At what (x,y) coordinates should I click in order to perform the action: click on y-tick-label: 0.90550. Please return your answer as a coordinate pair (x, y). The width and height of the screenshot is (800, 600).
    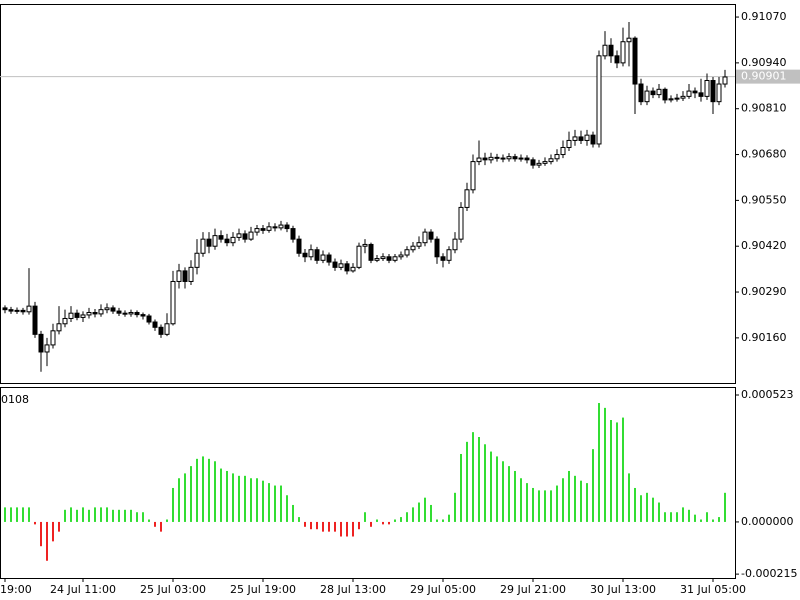
    Looking at the image, I should click on (764, 199).